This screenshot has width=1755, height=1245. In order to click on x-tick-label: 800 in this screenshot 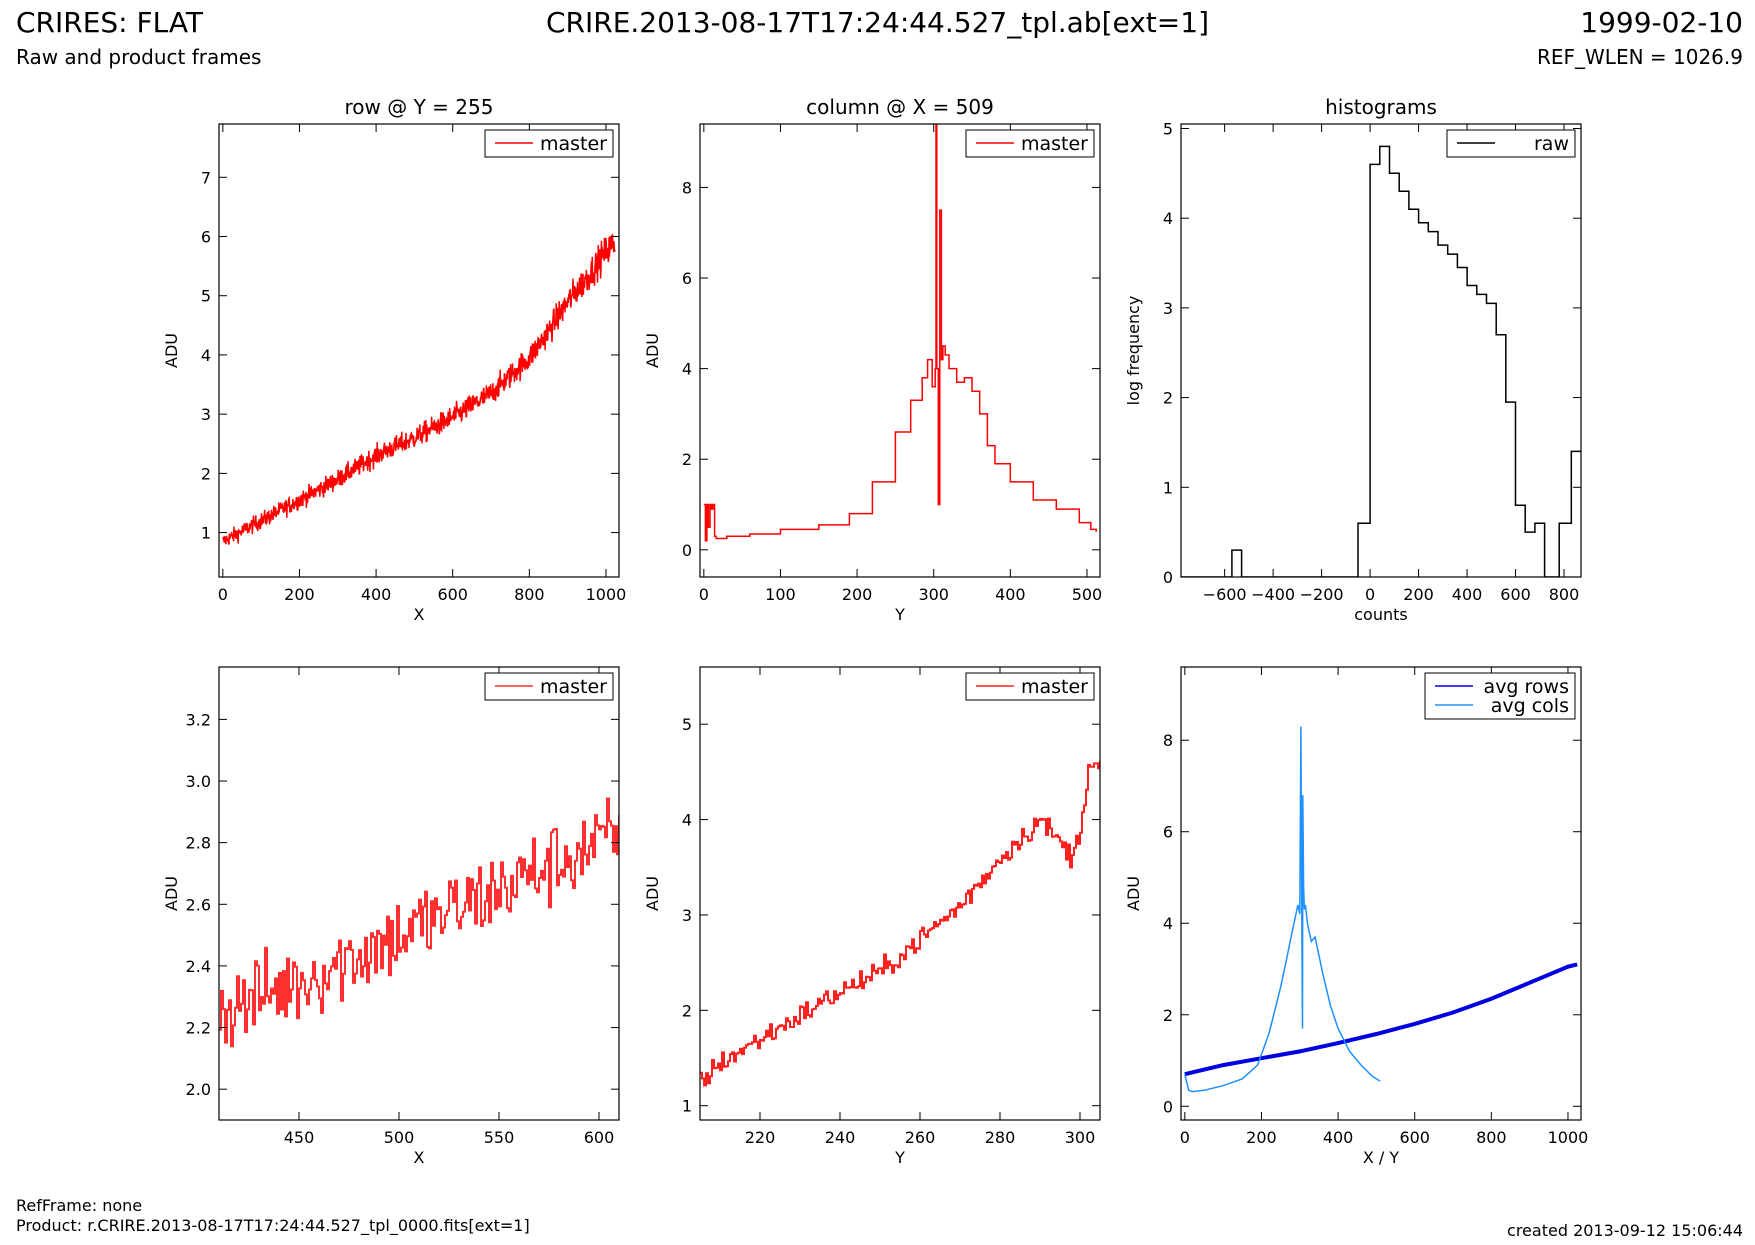, I will do `click(529, 594)`.